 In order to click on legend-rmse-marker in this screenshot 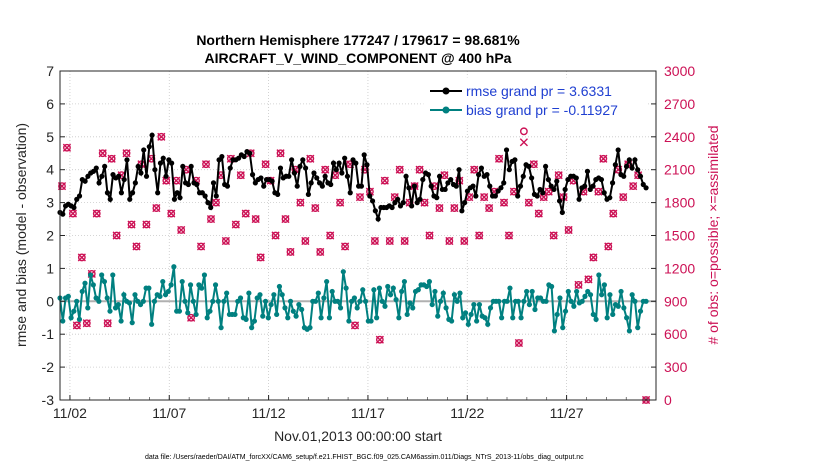, I will do `click(446, 91)`.